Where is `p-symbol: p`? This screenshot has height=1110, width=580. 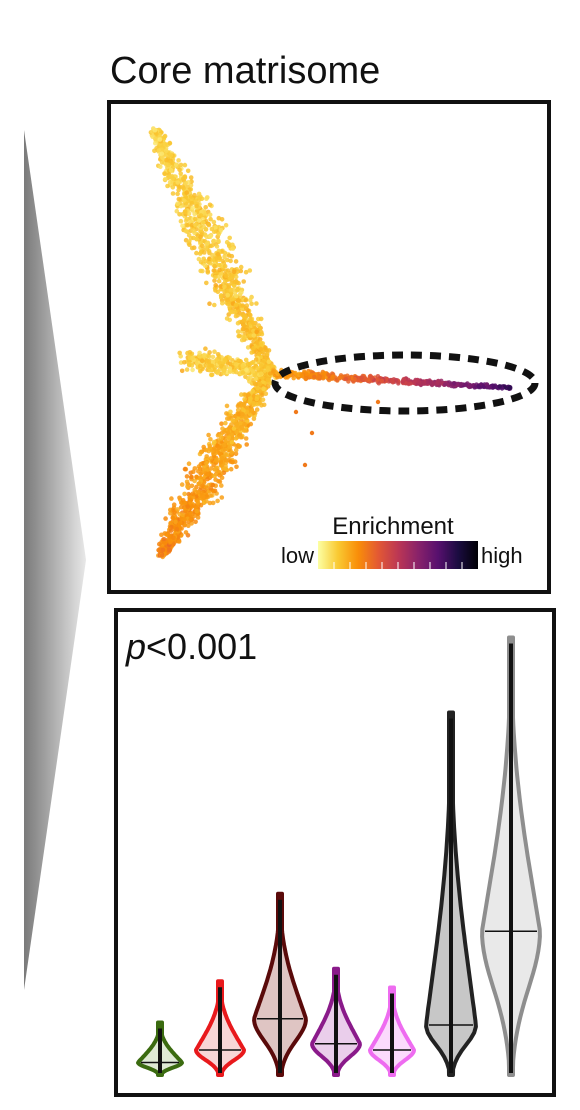 p-symbol: p is located at coordinates (135, 646).